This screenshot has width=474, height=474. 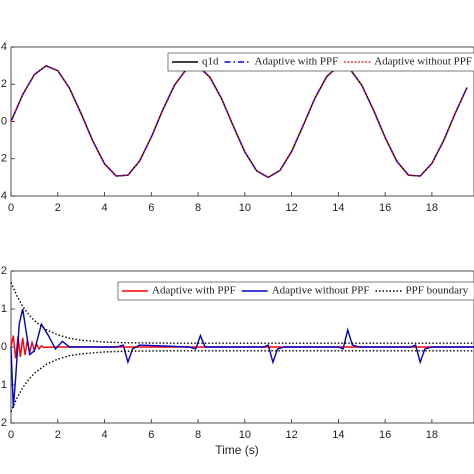 What do you see at coordinates (242, 381) in the screenshot?
I see `series-line-lower` at bounding box center [242, 381].